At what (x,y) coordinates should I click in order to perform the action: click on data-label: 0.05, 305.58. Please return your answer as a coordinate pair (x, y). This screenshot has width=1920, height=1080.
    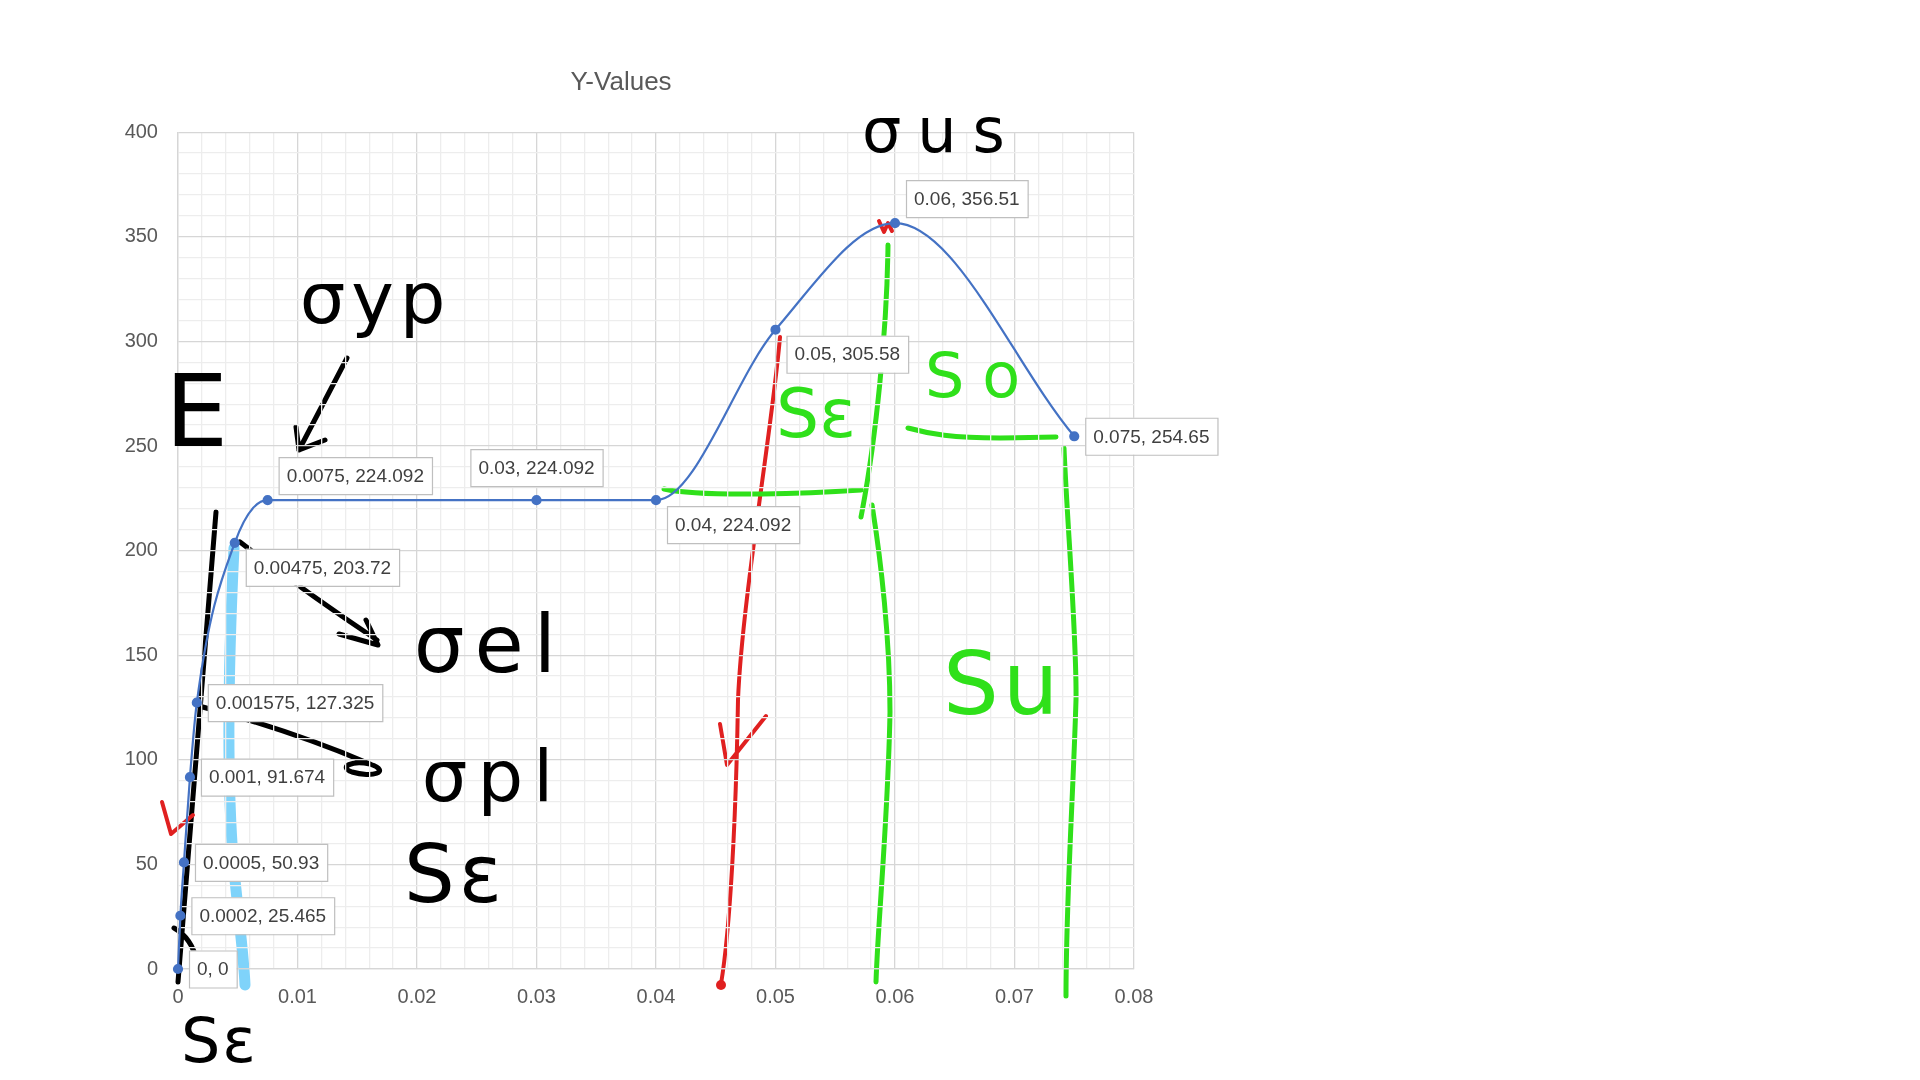
    Looking at the image, I should click on (847, 354).